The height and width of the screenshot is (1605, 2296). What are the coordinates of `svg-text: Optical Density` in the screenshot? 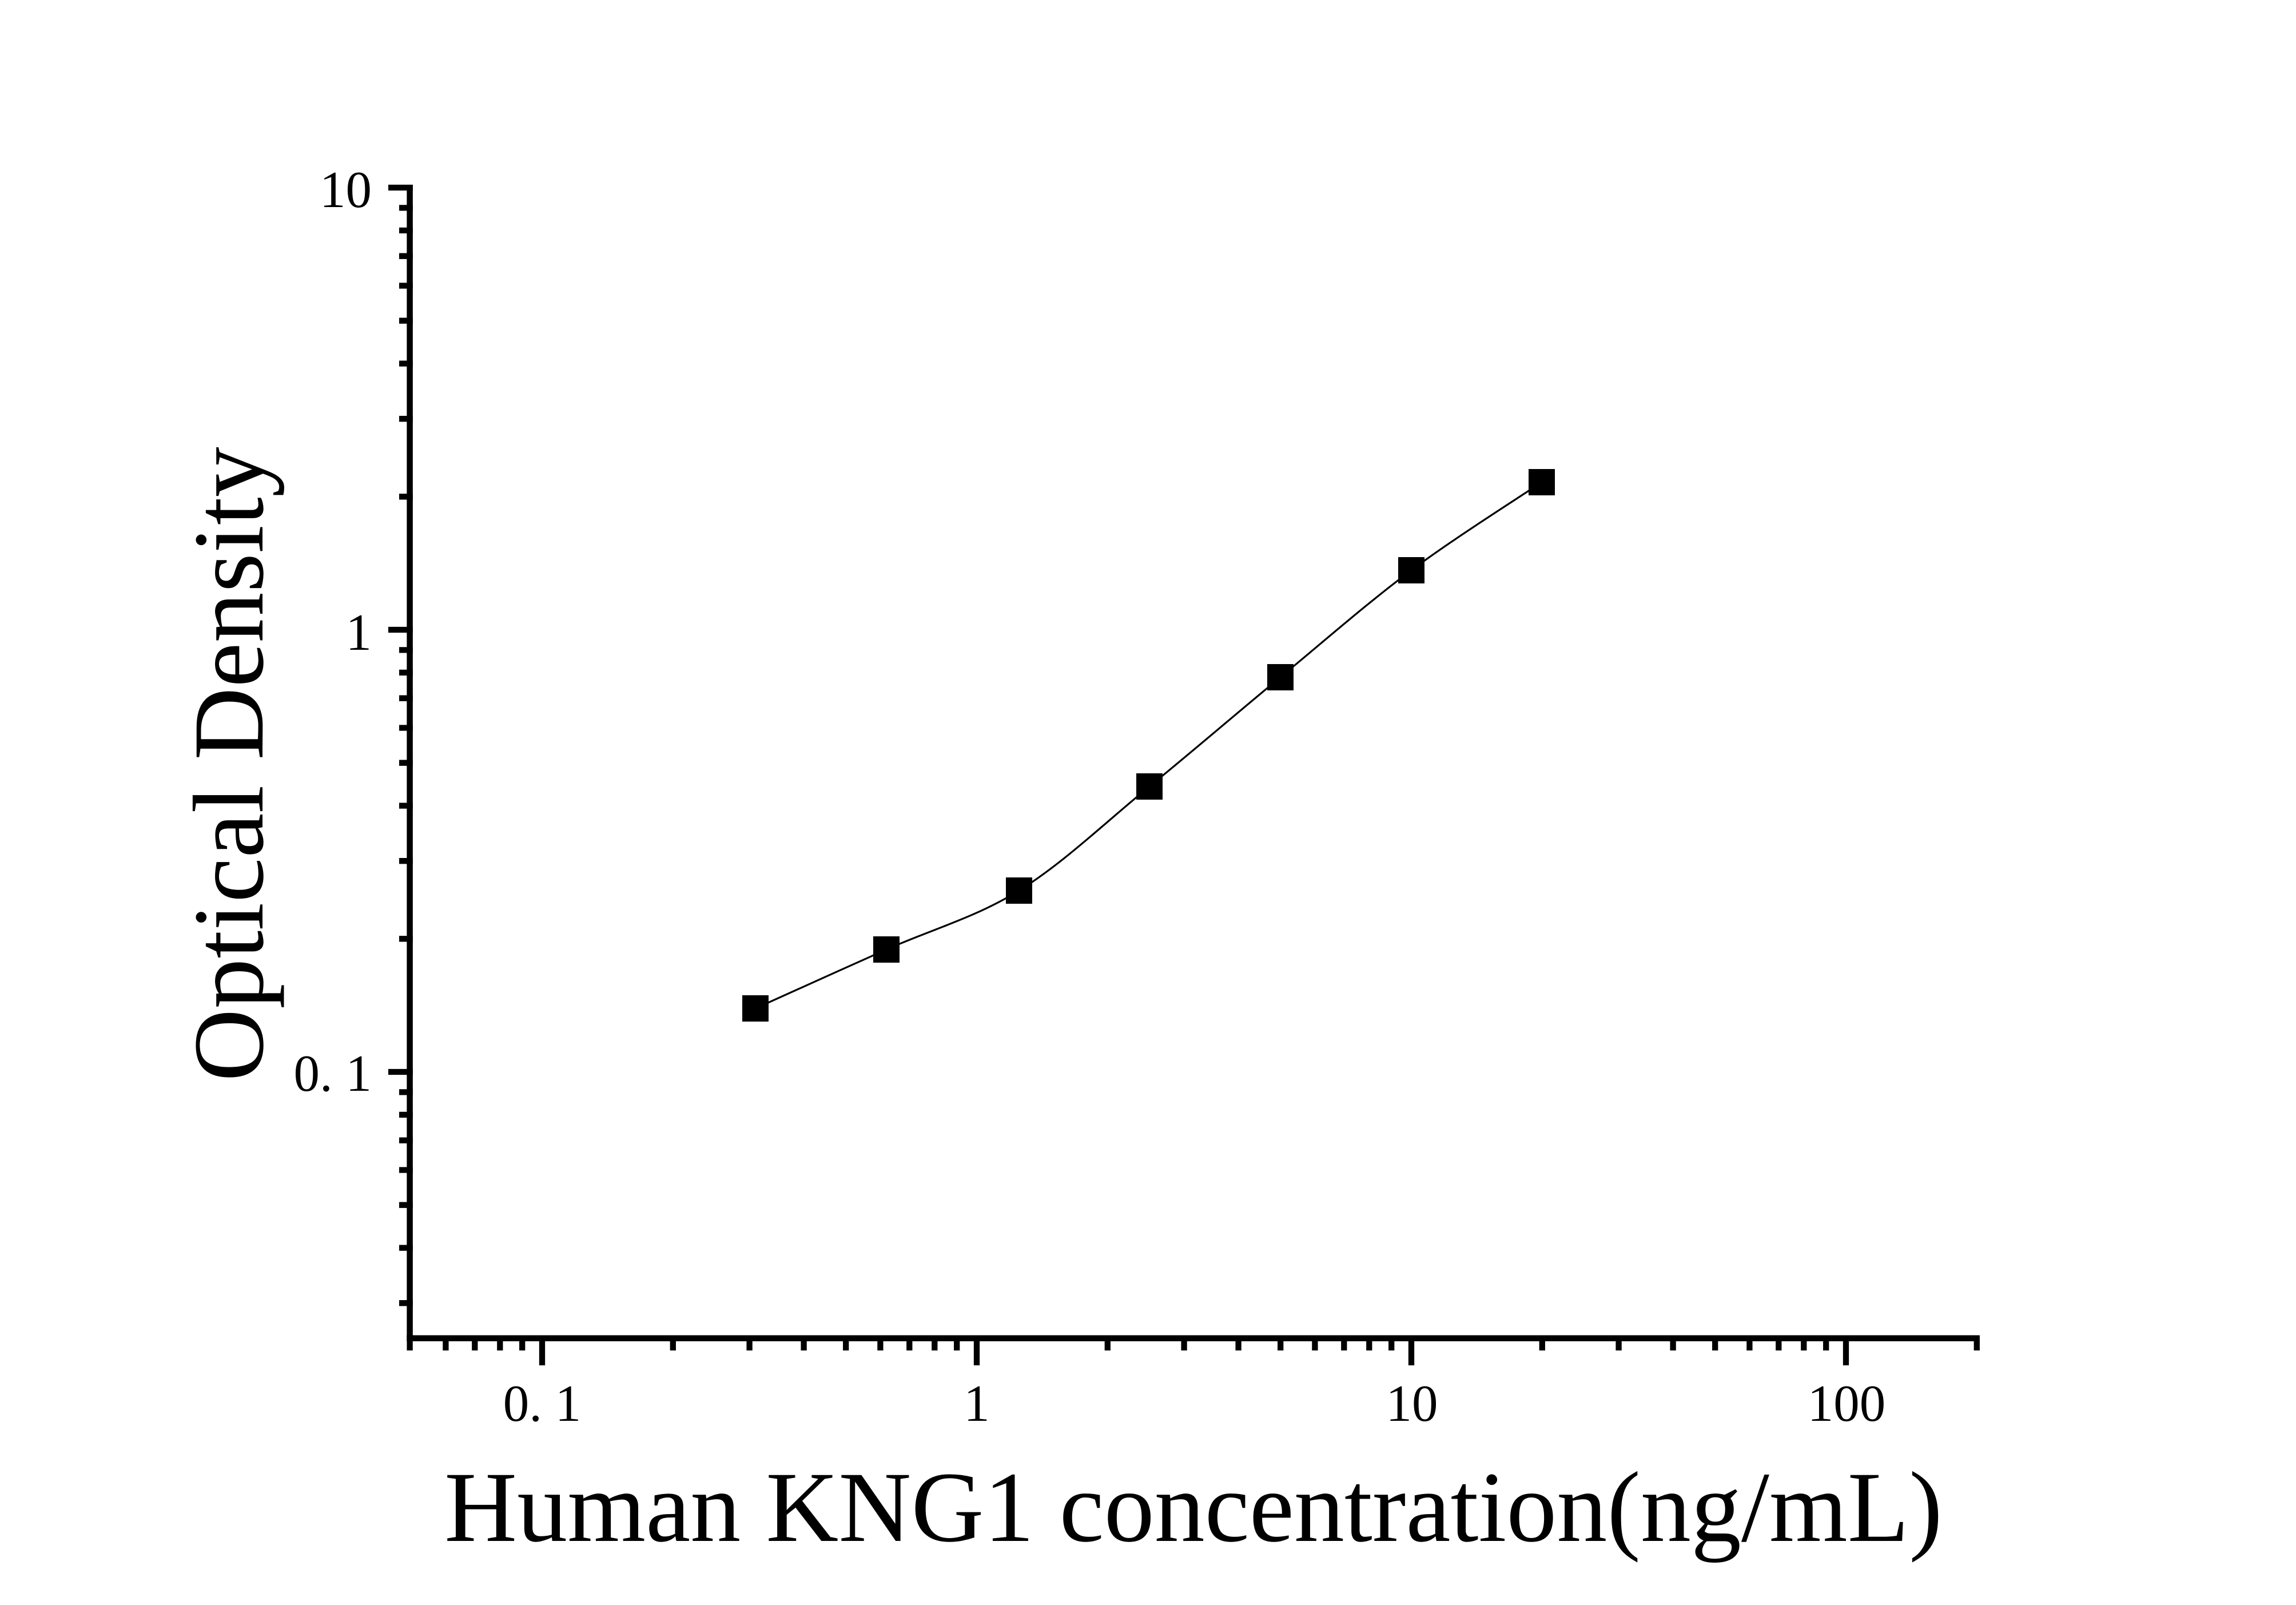 It's located at (229, 764).